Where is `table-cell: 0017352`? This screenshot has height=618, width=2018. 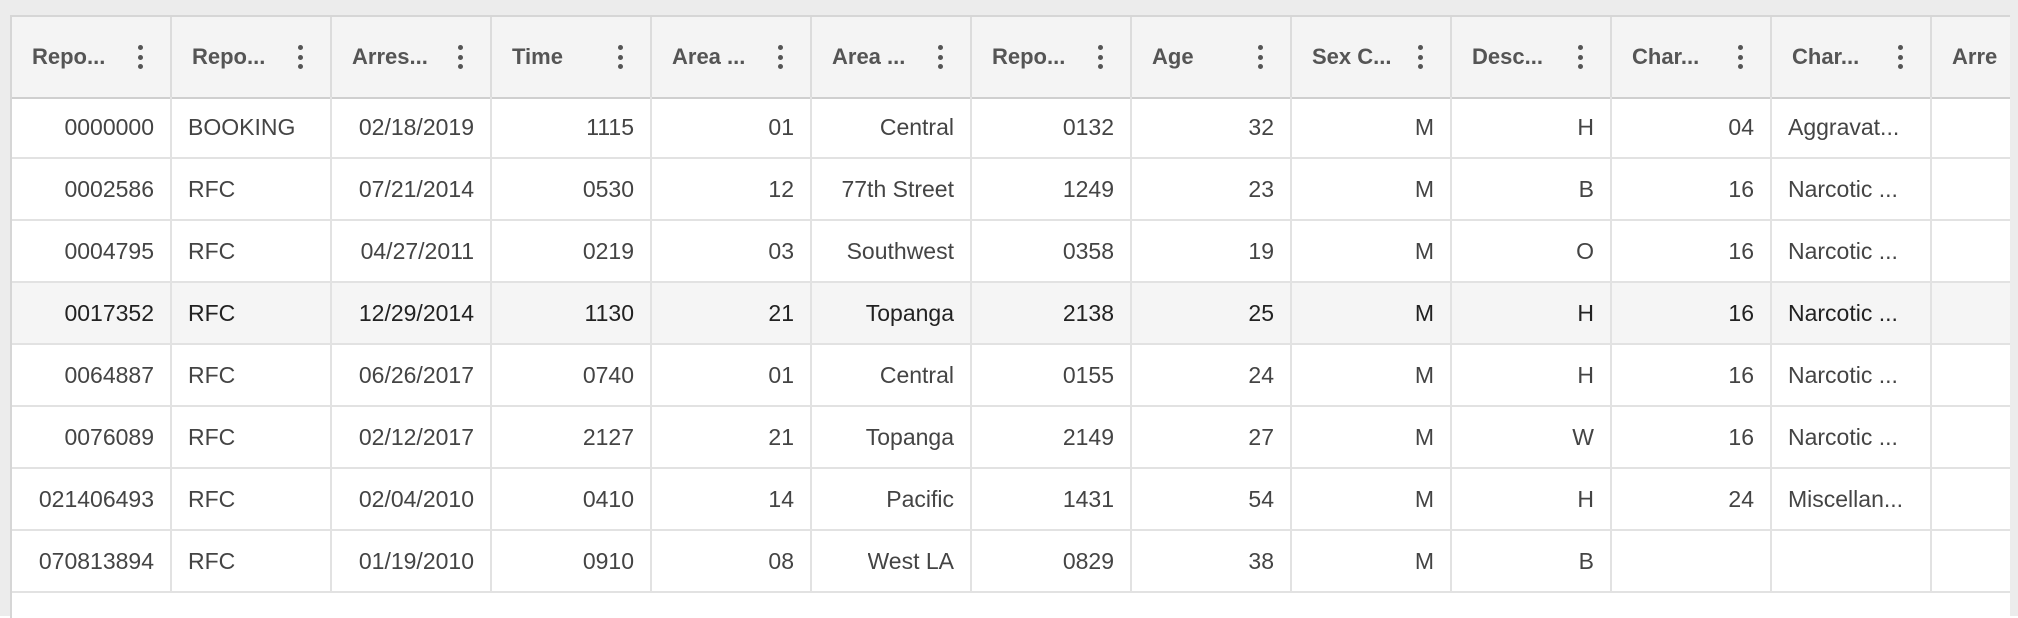
table-cell: 0017352 is located at coordinates (92, 313).